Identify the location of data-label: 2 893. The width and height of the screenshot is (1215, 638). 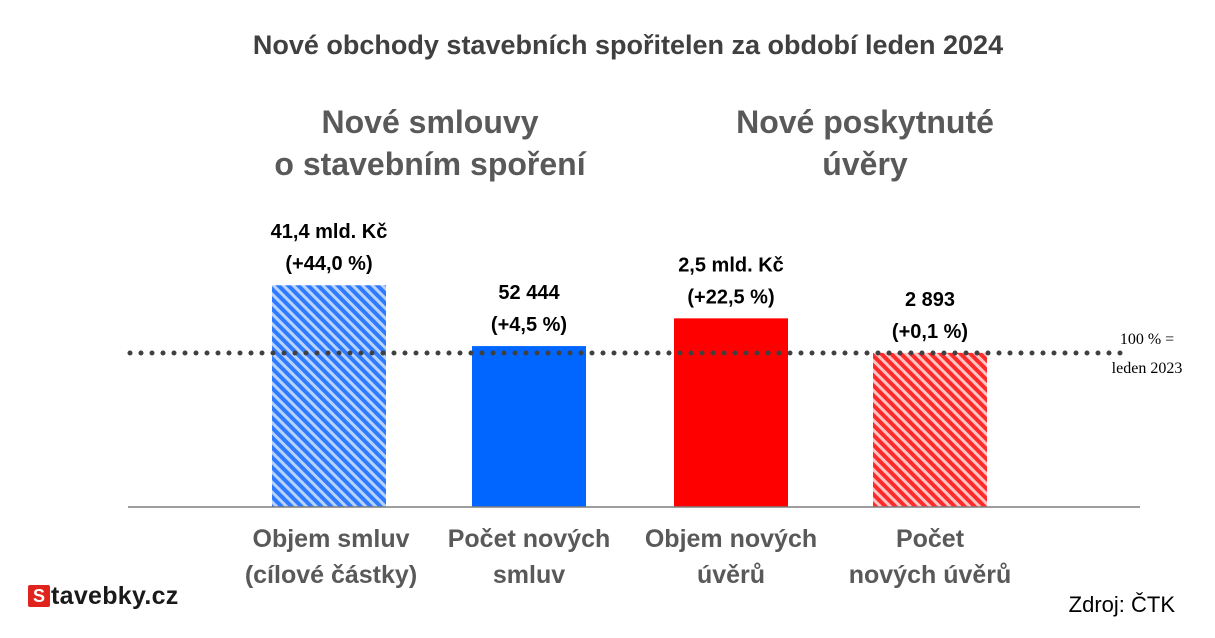
(930, 300).